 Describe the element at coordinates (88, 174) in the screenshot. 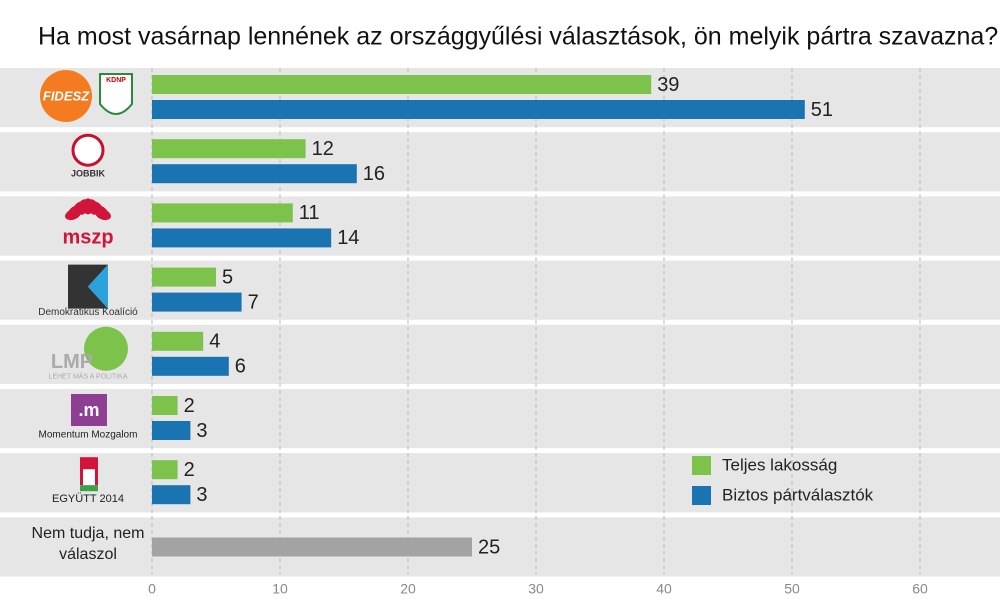

I see `category-label: JOBBIK` at that location.